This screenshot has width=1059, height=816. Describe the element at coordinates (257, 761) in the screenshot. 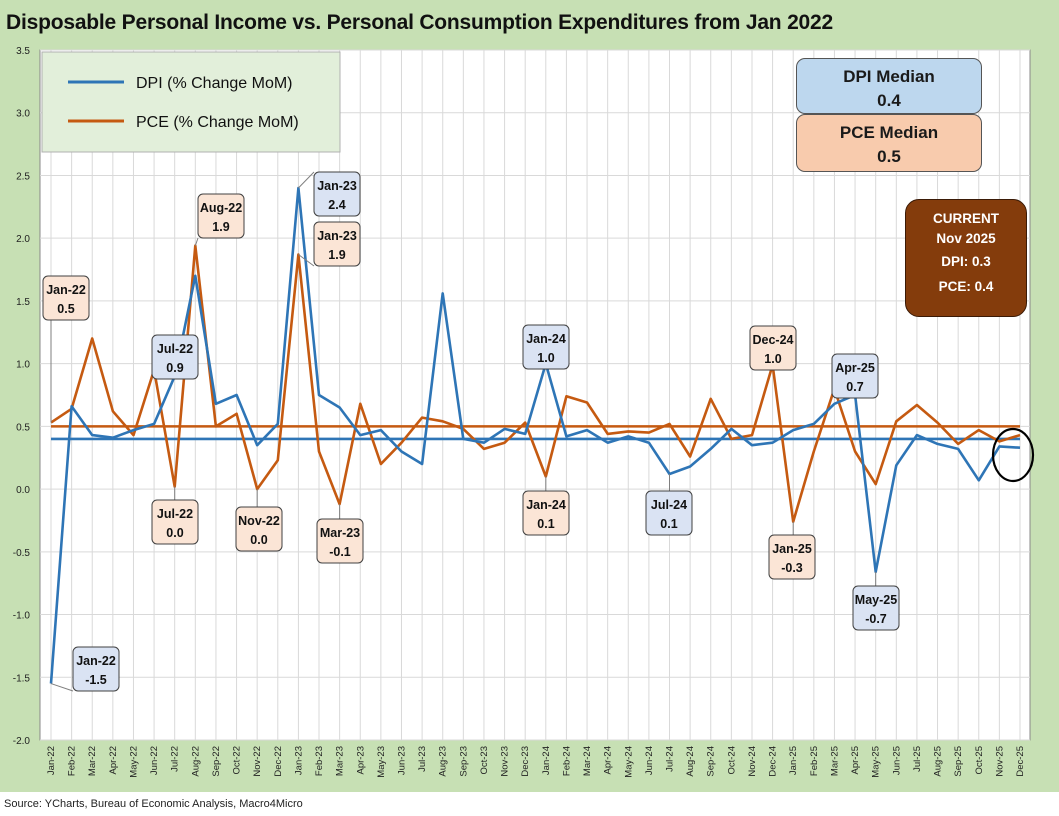

I see `x-tick-label: Nov-22` at that location.